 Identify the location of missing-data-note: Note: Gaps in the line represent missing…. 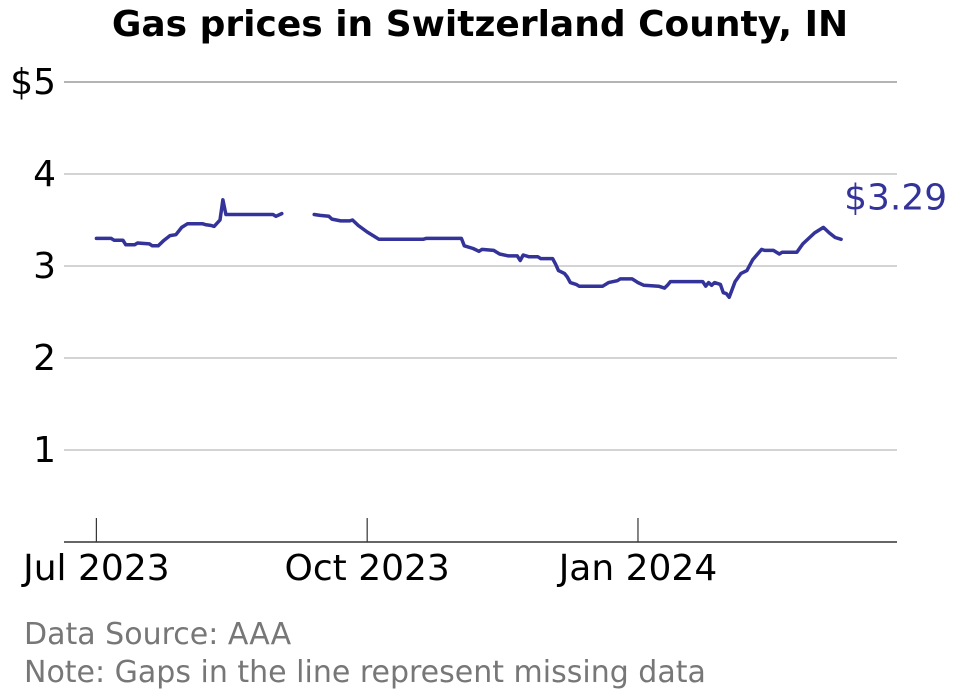
(365, 672).